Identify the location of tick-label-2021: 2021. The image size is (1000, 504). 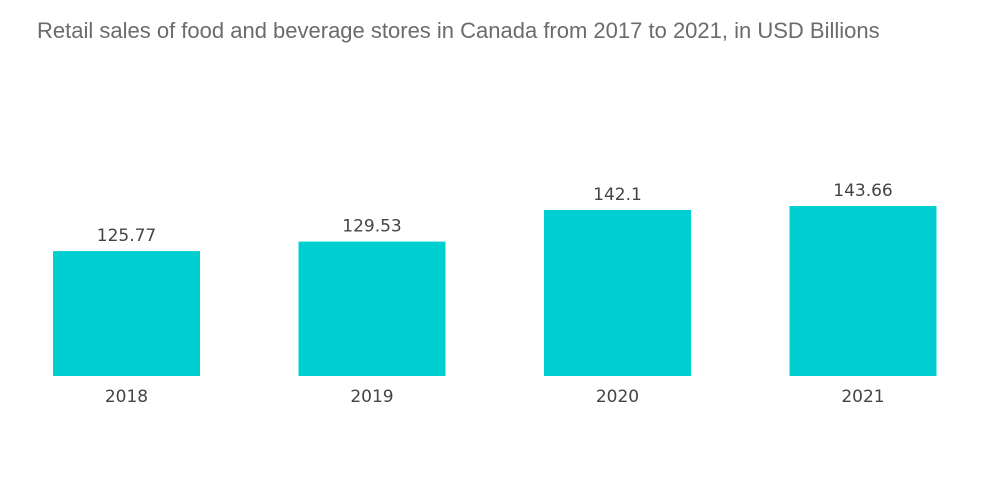
(862, 397).